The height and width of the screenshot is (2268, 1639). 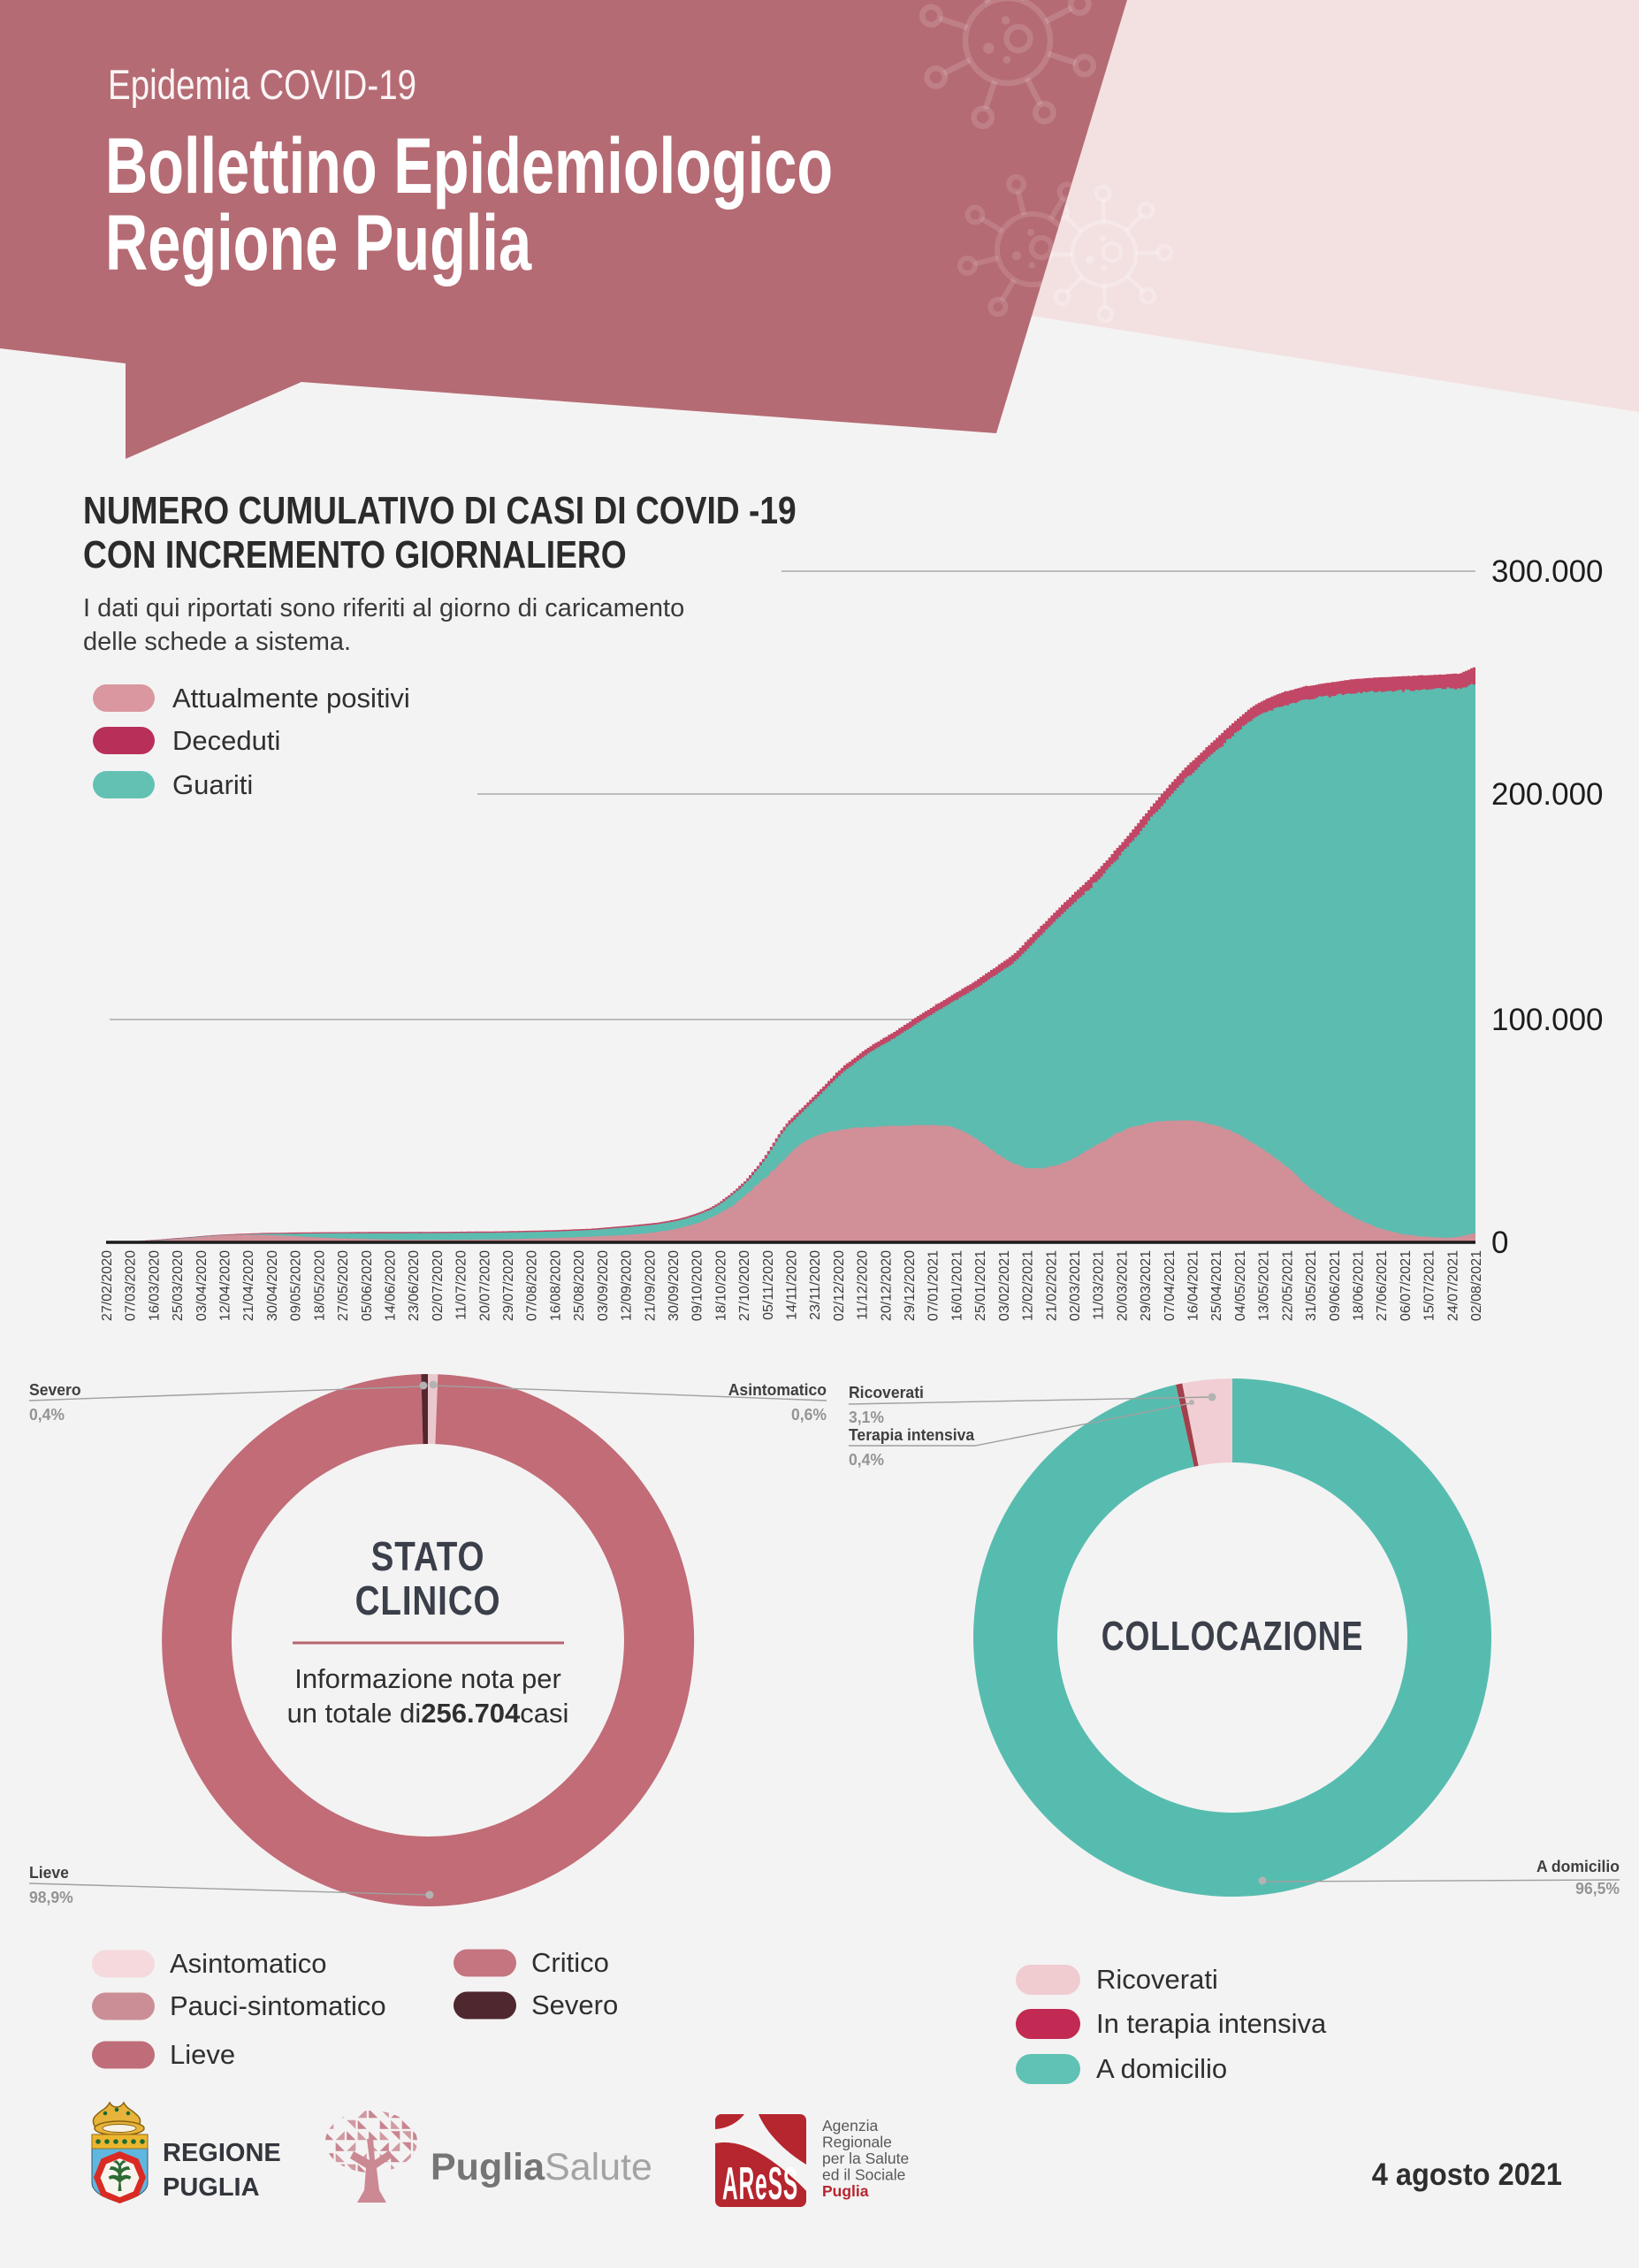 I want to click on svg-text: 09/10/2020, so click(x=697, y=1285).